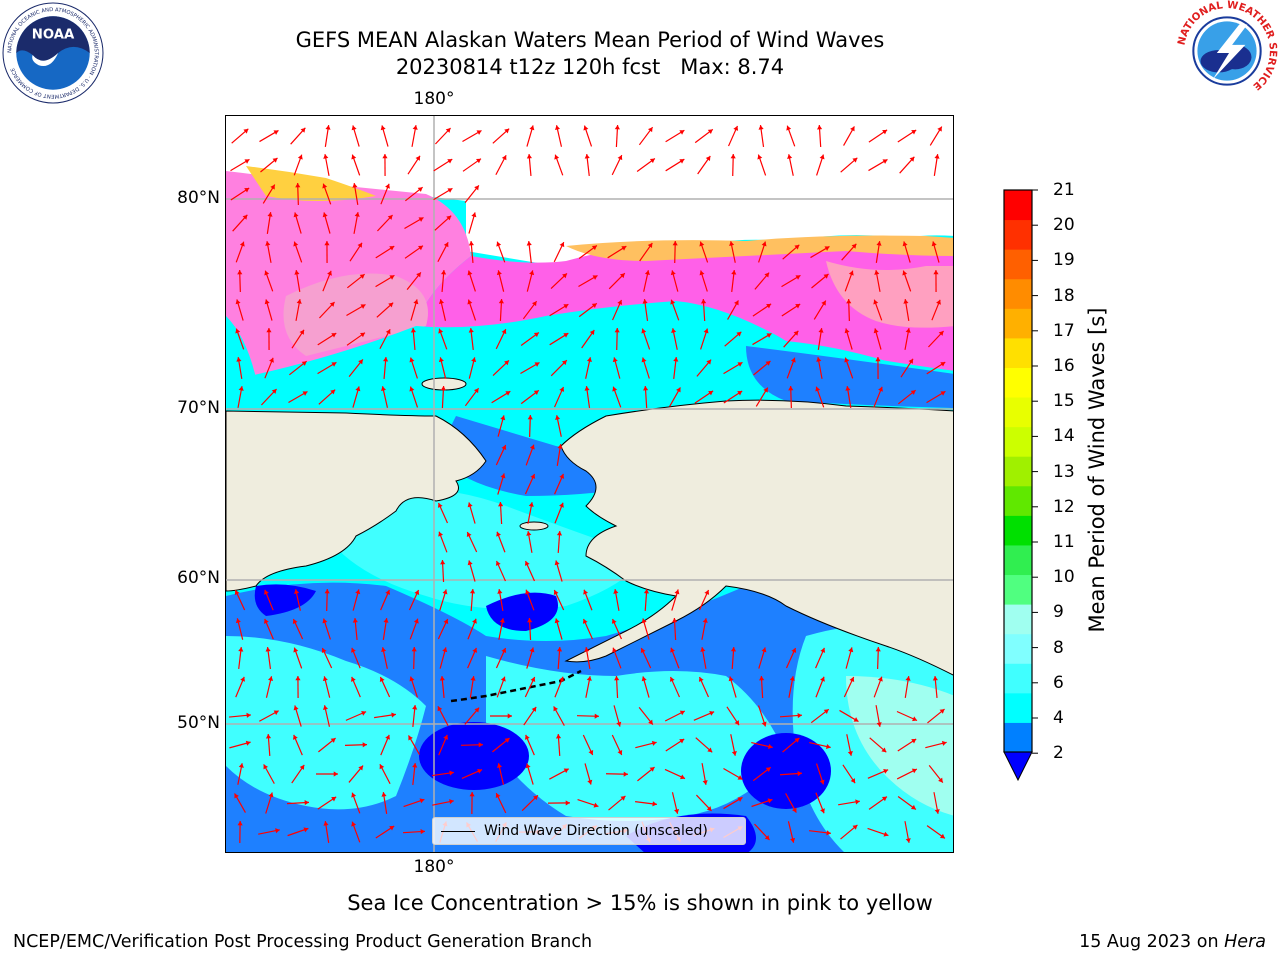 The image size is (1280, 960). I want to click on colorbar-label: Mean Period of Wind Waves [s], so click(1097, 470).